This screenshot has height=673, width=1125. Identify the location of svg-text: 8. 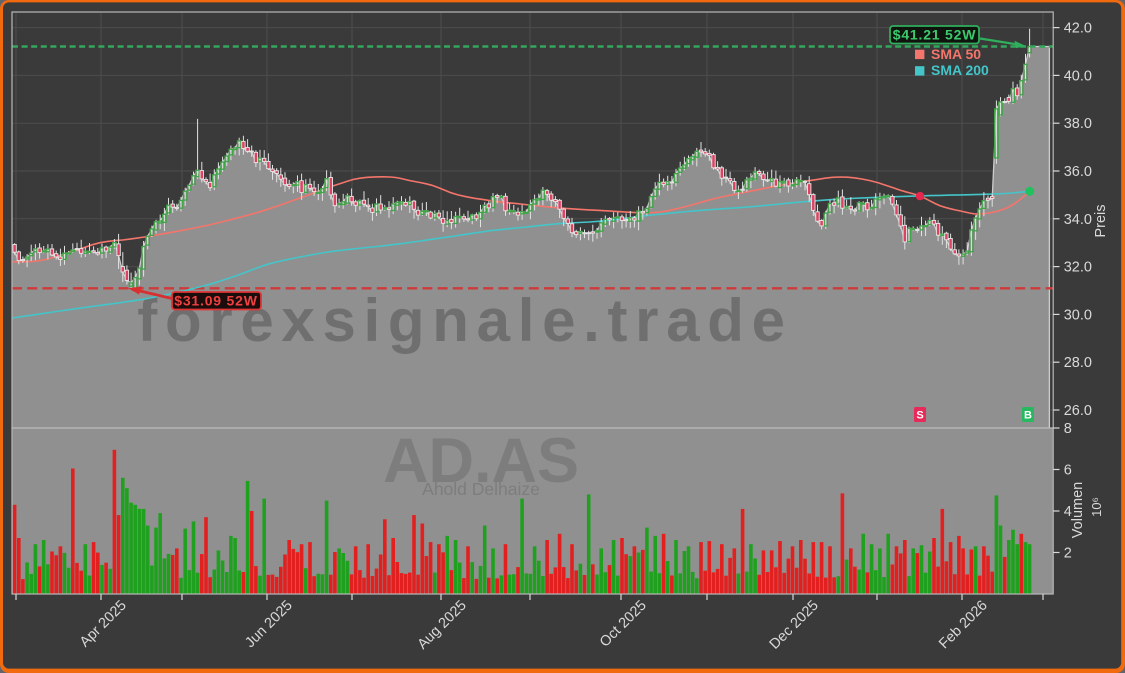
(1068, 429).